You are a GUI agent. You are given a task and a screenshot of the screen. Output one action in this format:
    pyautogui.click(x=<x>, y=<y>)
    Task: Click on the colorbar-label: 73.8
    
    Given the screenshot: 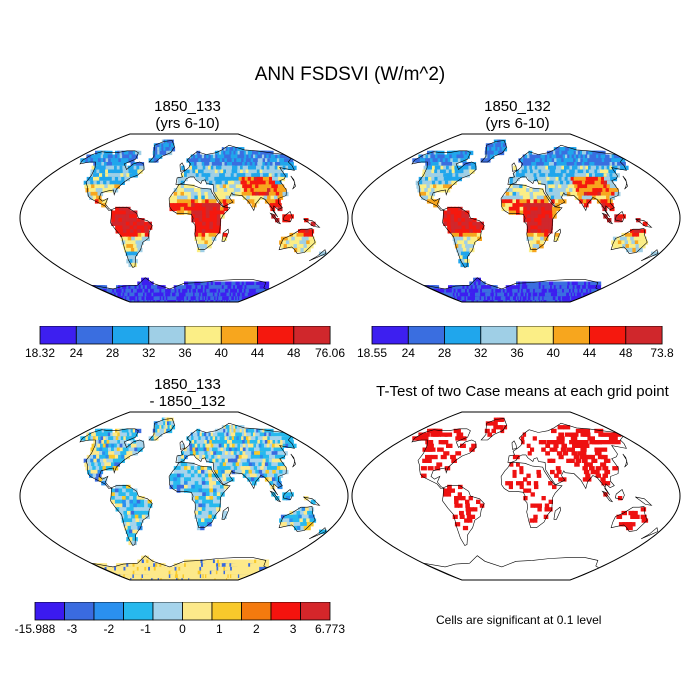 What is the action you would take?
    pyautogui.click(x=662, y=353)
    